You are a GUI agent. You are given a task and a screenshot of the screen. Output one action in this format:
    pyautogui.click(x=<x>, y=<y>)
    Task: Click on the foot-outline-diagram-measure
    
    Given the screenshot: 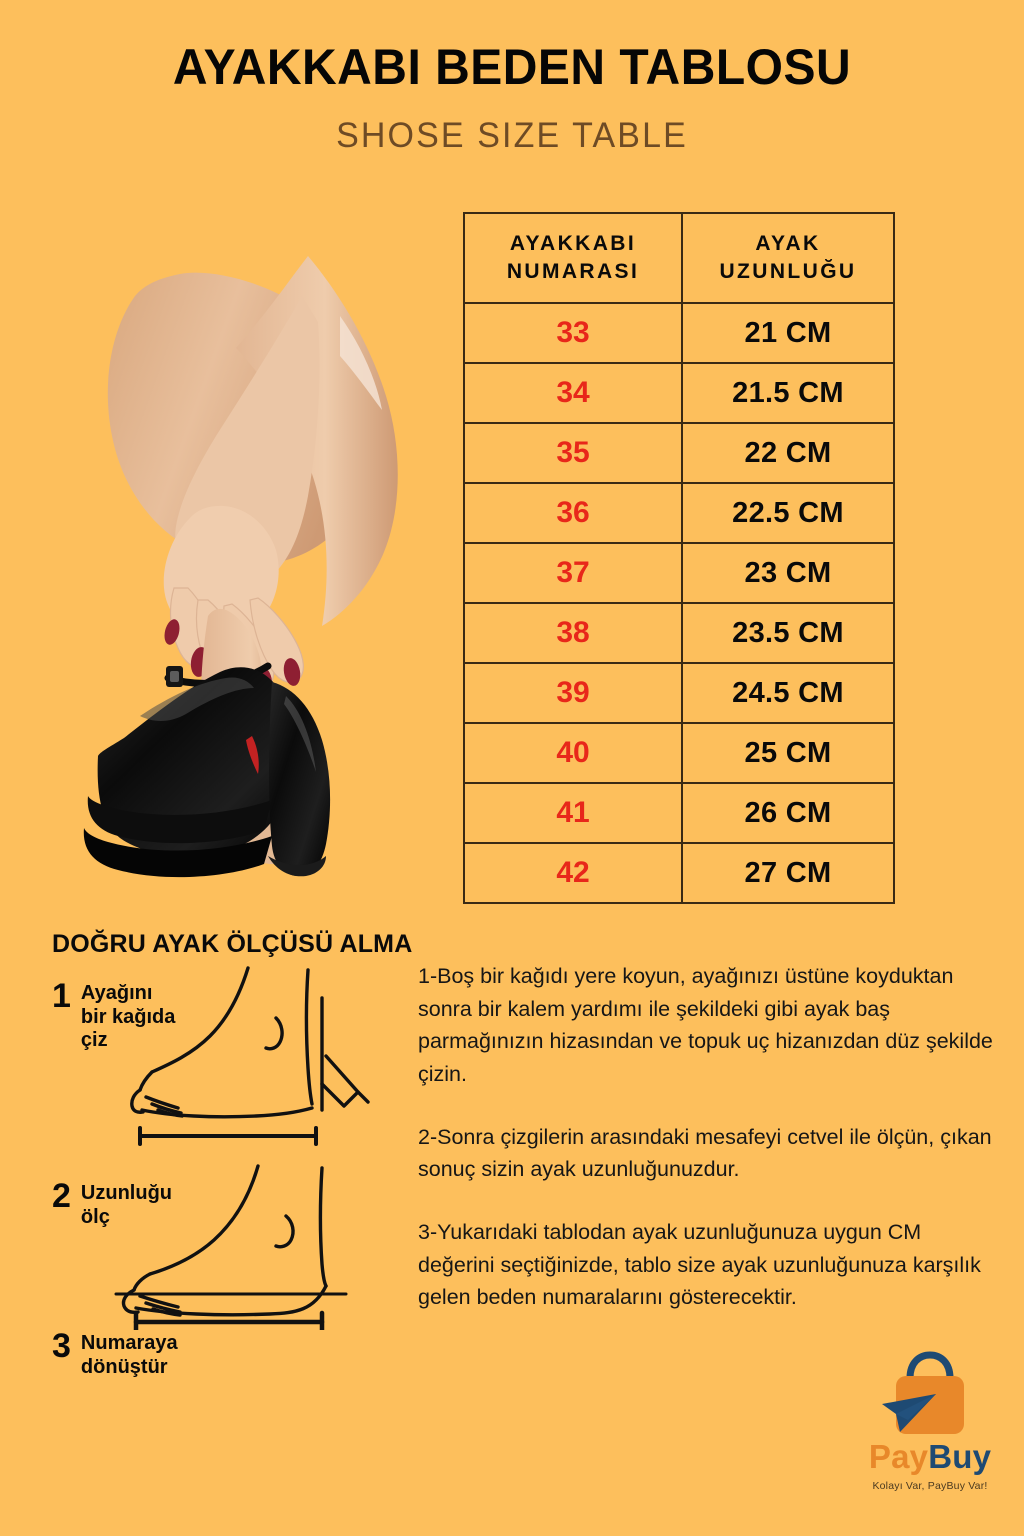 What is the action you would take?
    pyautogui.click(x=255, y=1247)
    